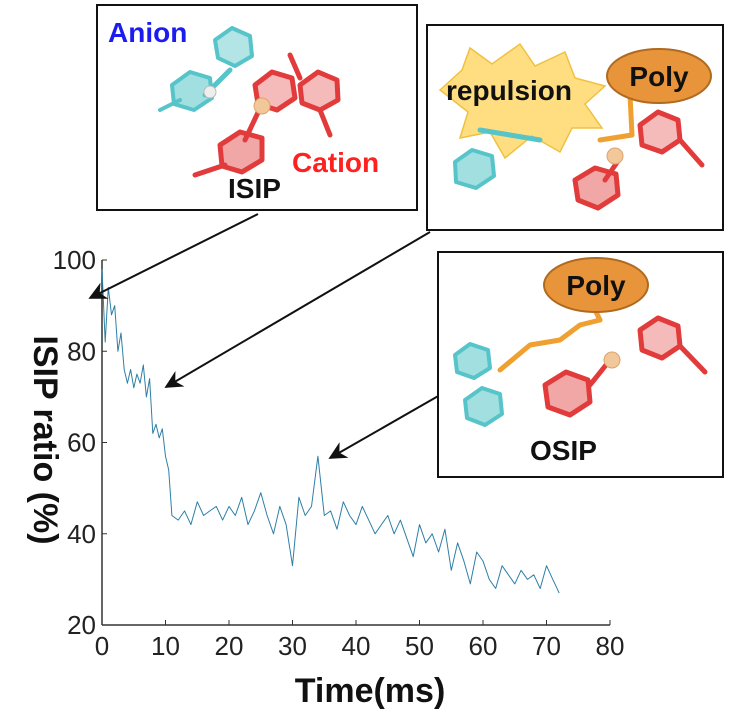 The image size is (738, 713). I want to click on y-tick-label: 60, so click(81, 443).